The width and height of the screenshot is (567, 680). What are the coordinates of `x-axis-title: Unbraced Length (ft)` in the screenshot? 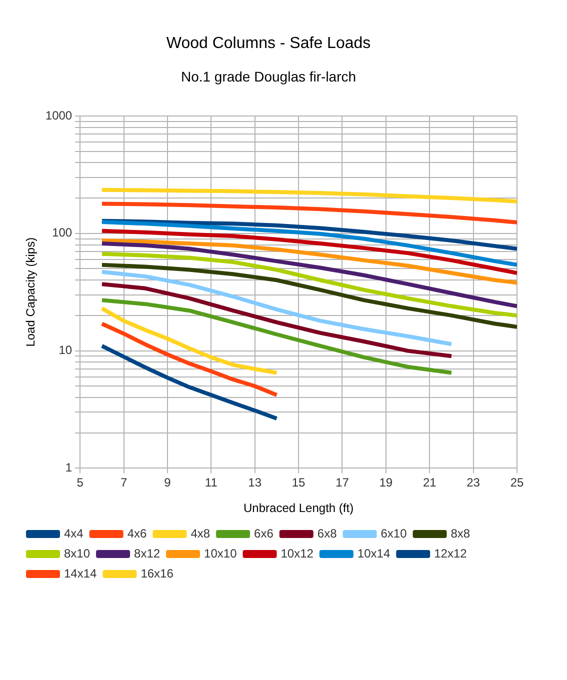 It's located at (299, 508).